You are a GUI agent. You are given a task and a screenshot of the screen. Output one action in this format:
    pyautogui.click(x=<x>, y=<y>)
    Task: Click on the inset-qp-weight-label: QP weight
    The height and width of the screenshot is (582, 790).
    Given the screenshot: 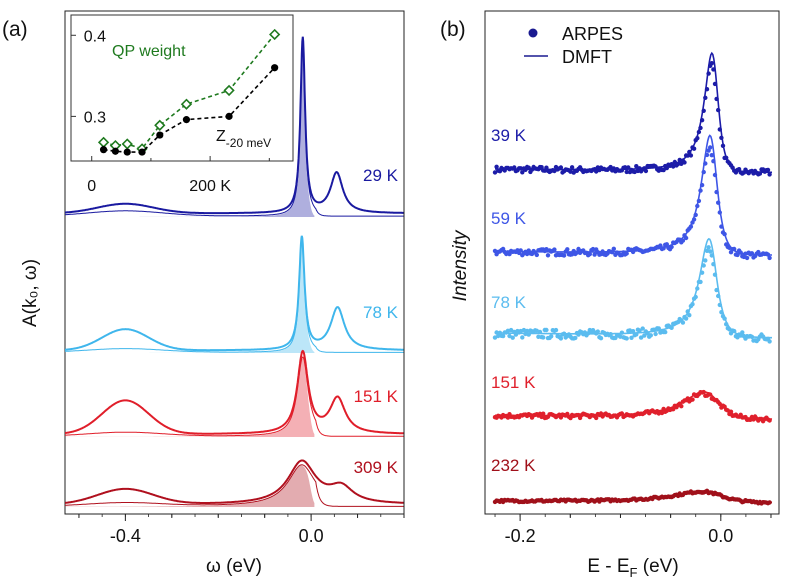 What is the action you would take?
    pyautogui.click(x=149, y=51)
    